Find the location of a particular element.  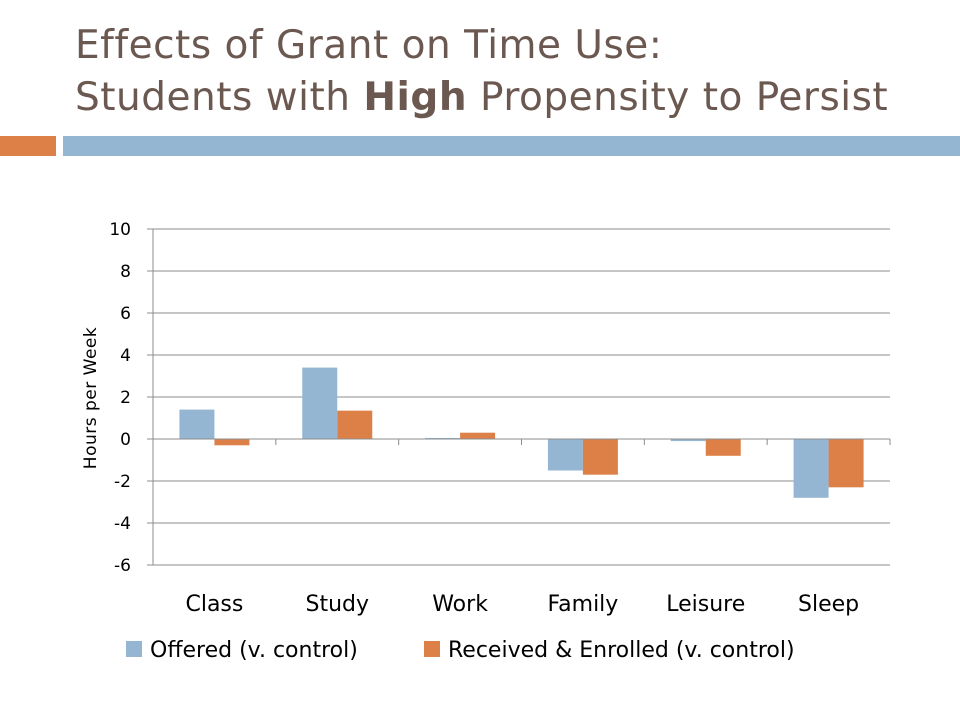

y-tick-label: 6 is located at coordinates (125, 314).